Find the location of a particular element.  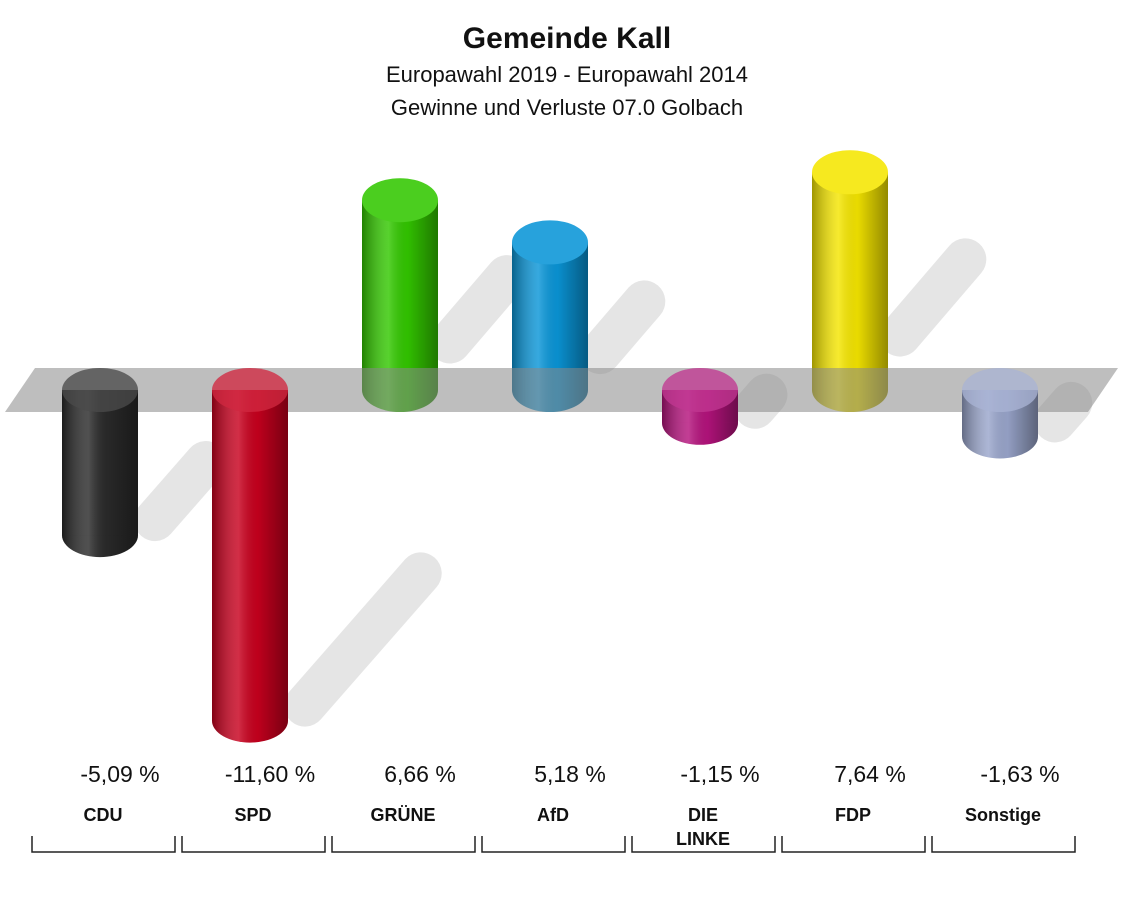

chart-subtitle: Europawahl 2019 - Europawahl 2014 is located at coordinates (567, 74).